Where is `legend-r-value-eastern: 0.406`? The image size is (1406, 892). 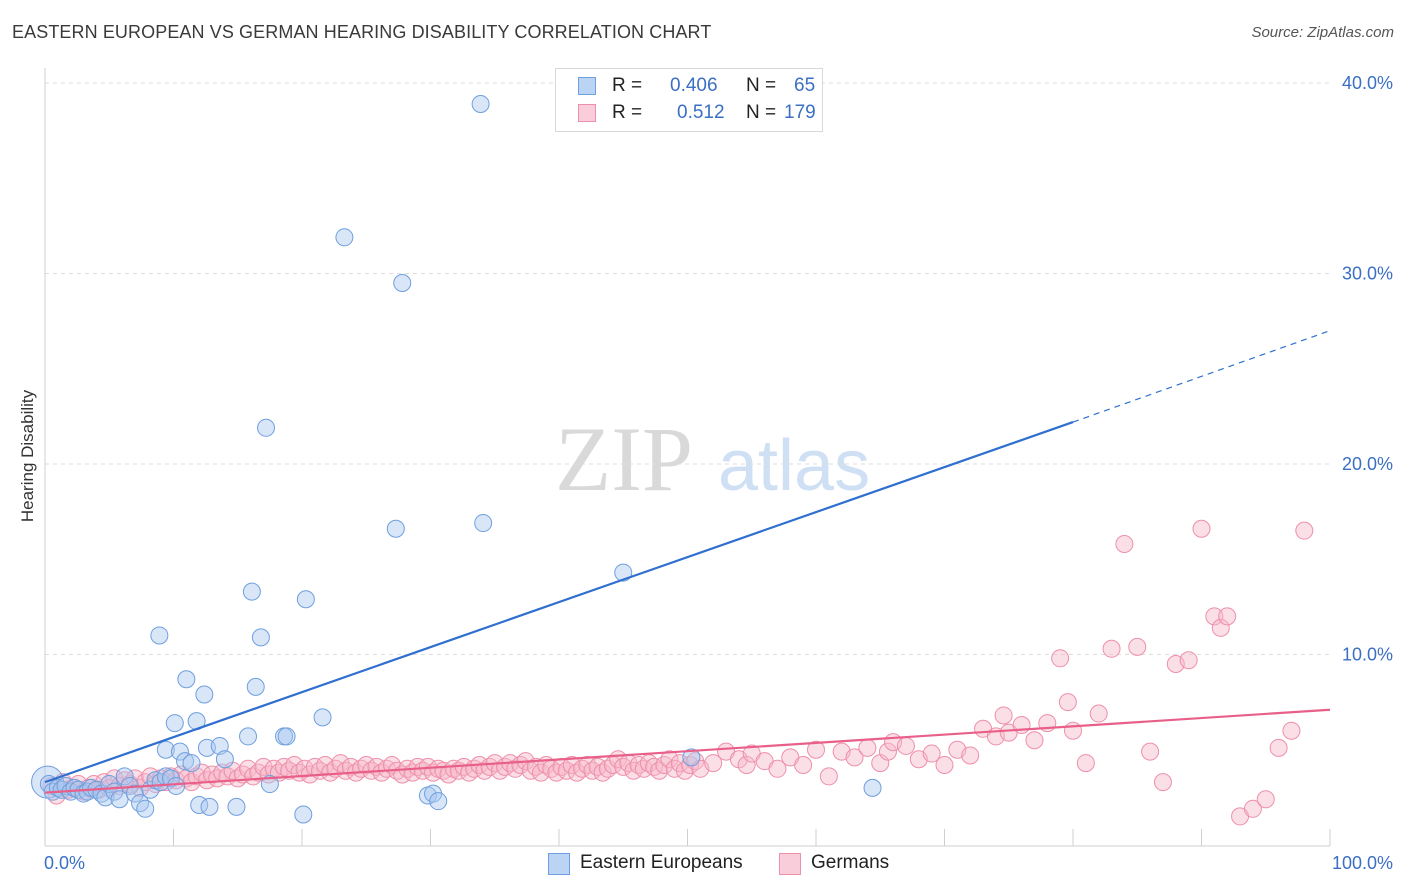 legend-r-value-eastern: 0.406 is located at coordinates (694, 85).